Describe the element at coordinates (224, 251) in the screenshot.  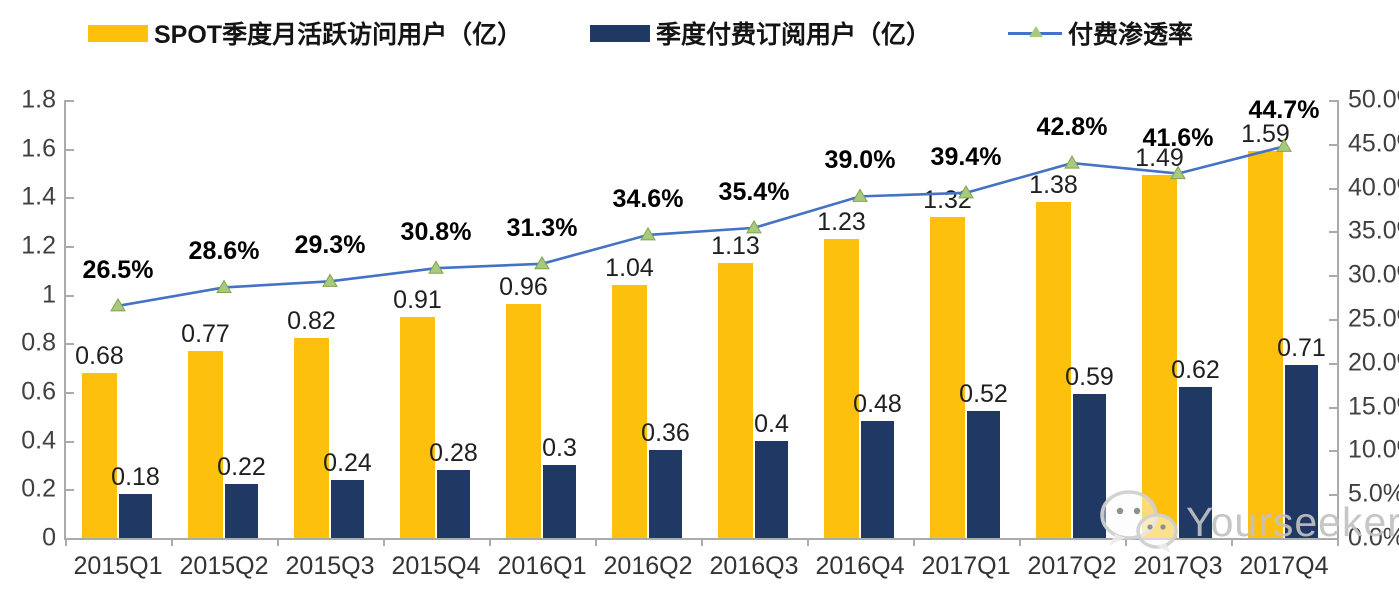
I see `penetration-value-label: 28.6%` at that location.